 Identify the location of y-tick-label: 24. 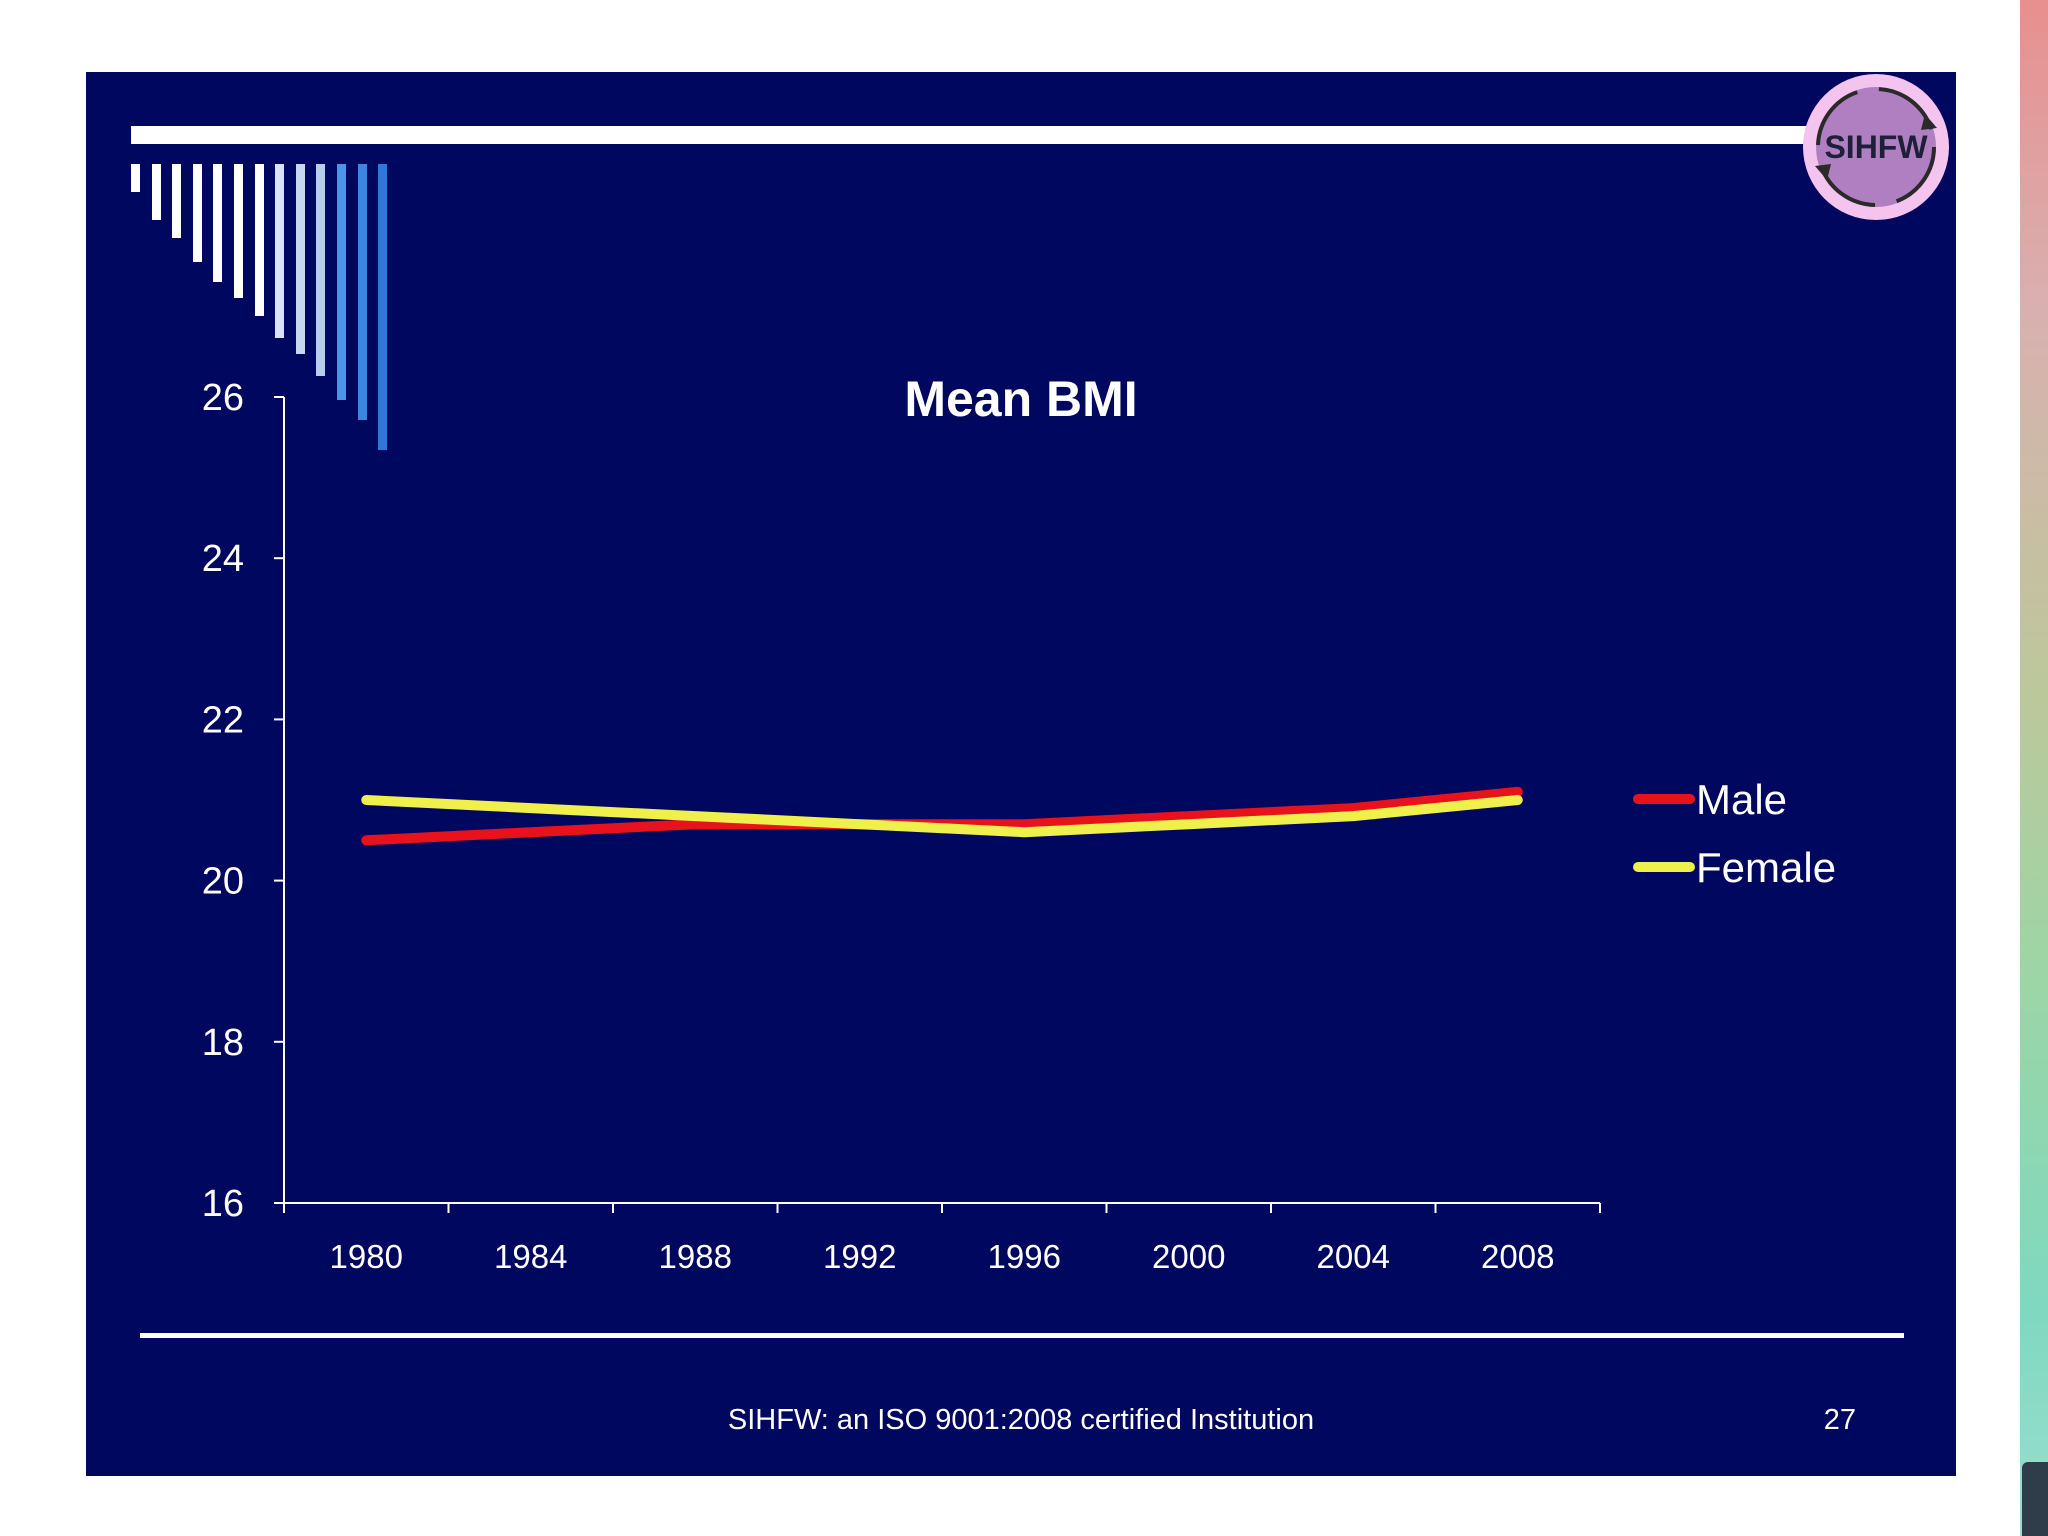
(223, 559).